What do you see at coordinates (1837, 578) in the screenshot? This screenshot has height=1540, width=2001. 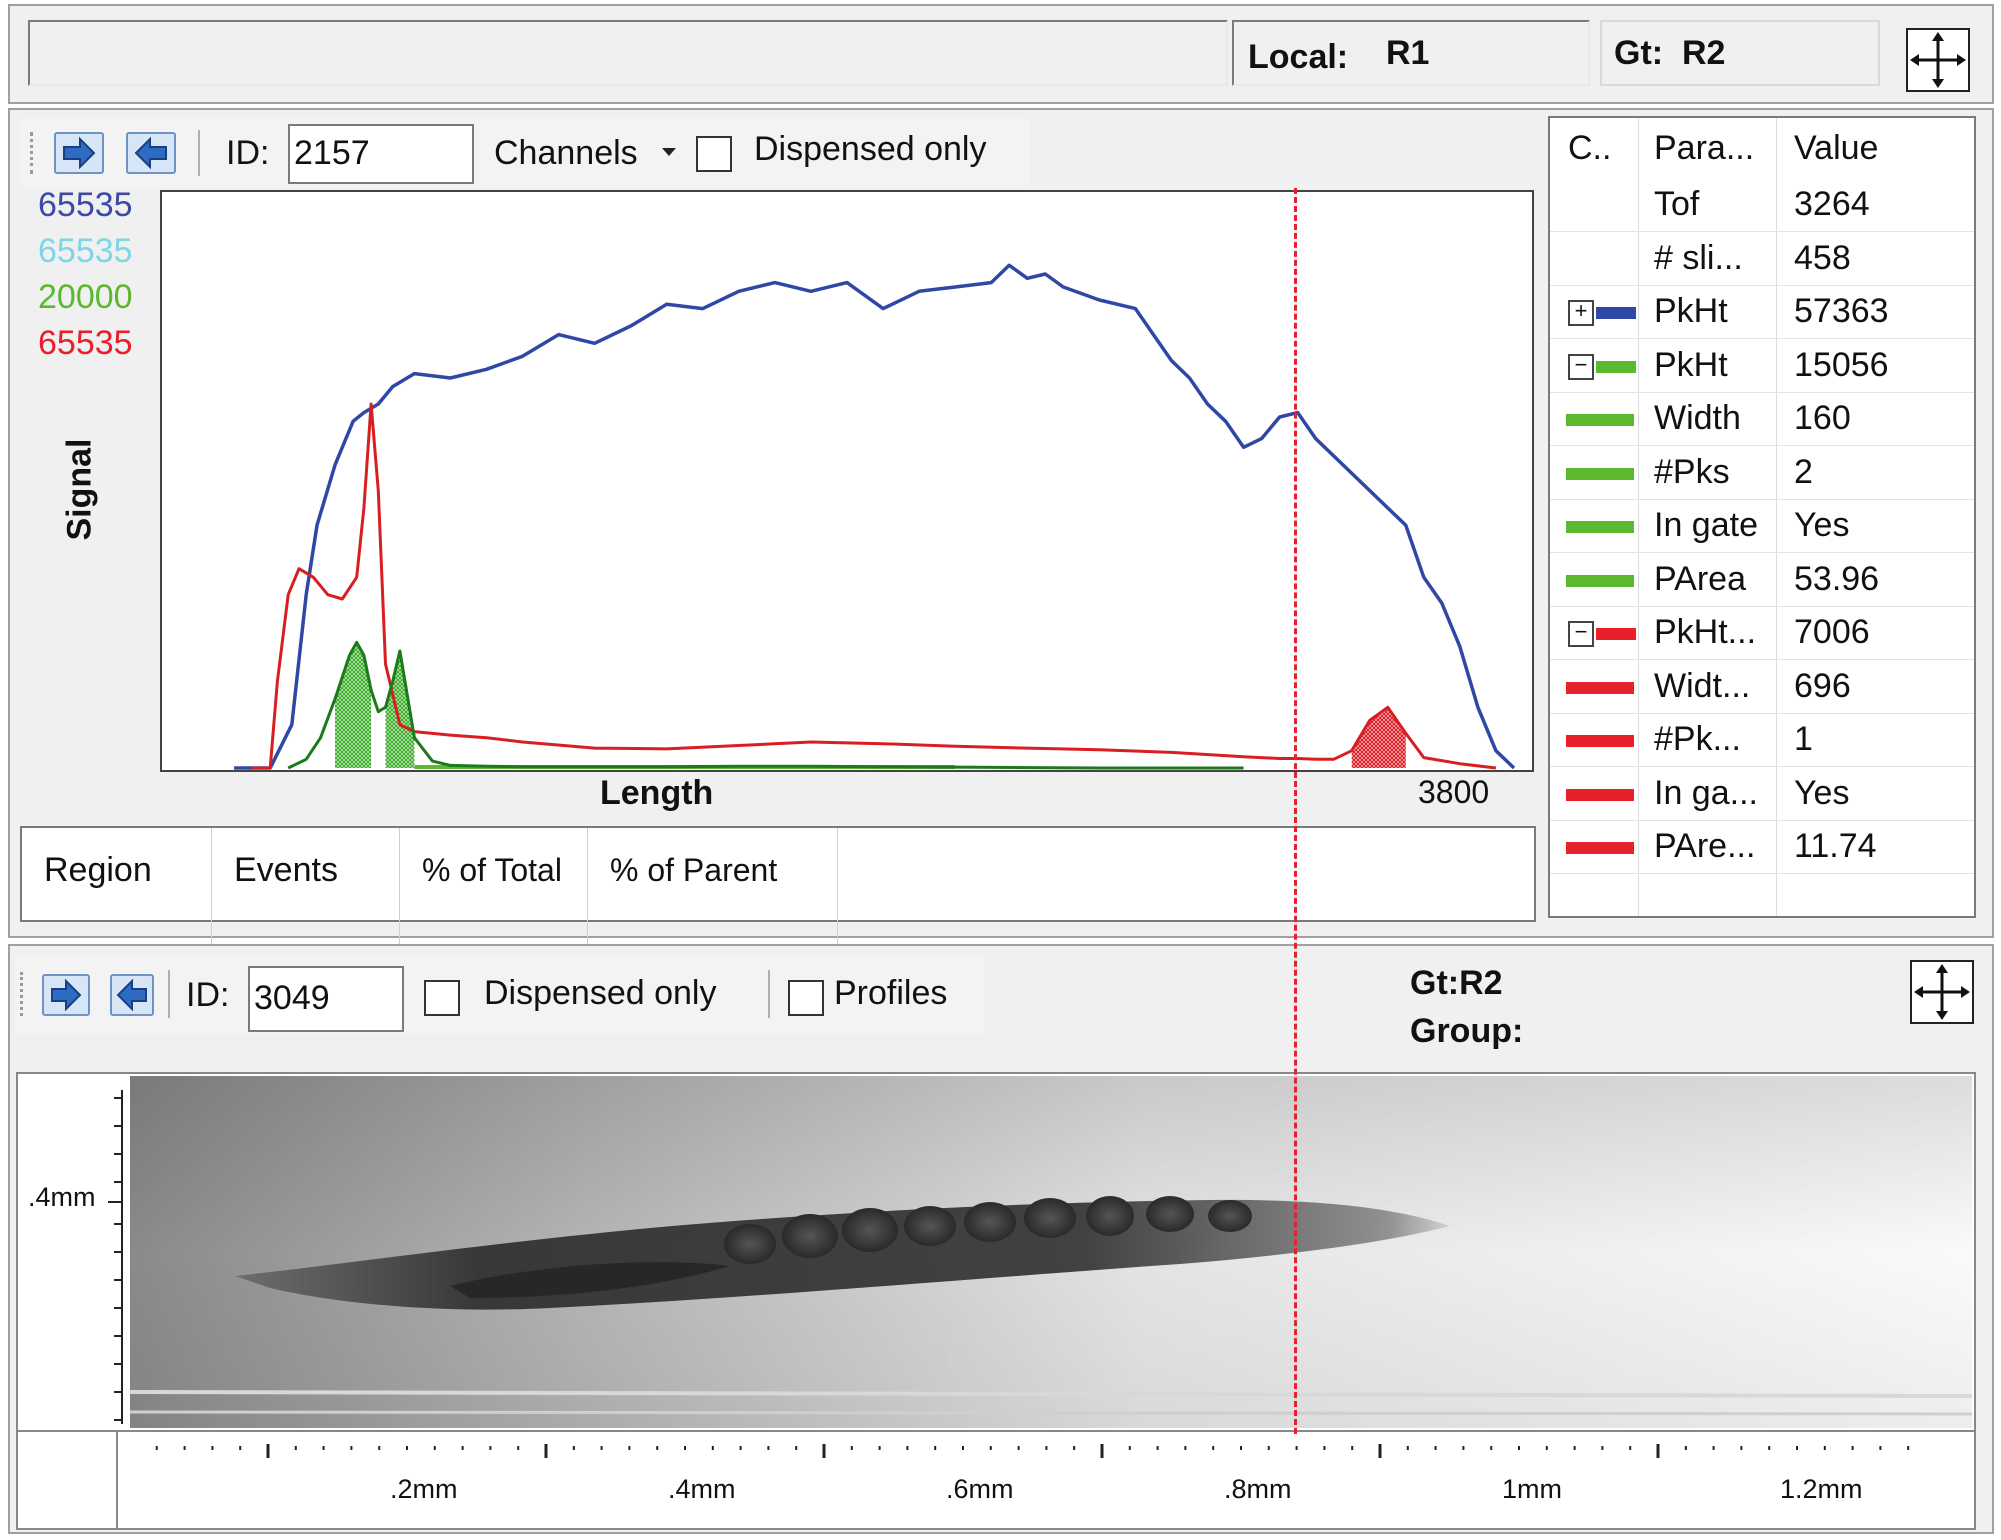 I see `param-value-cell: 53.96` at bounding box center [1837, 578].